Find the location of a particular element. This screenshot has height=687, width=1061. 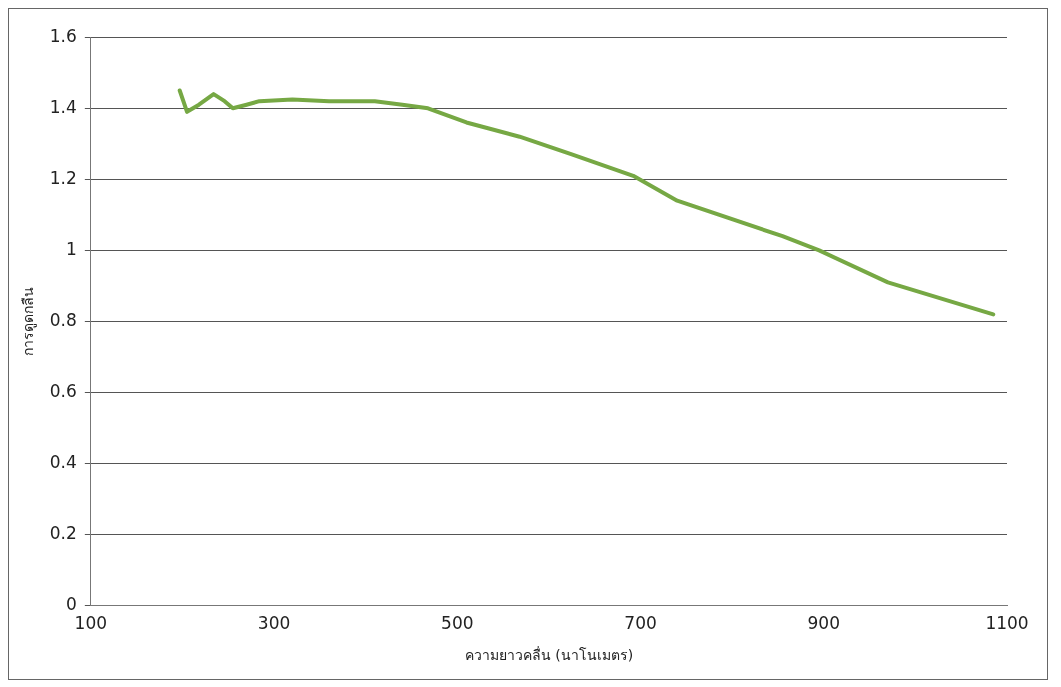

y-tick-label: 0.4 is located at coordinates (63, 462).